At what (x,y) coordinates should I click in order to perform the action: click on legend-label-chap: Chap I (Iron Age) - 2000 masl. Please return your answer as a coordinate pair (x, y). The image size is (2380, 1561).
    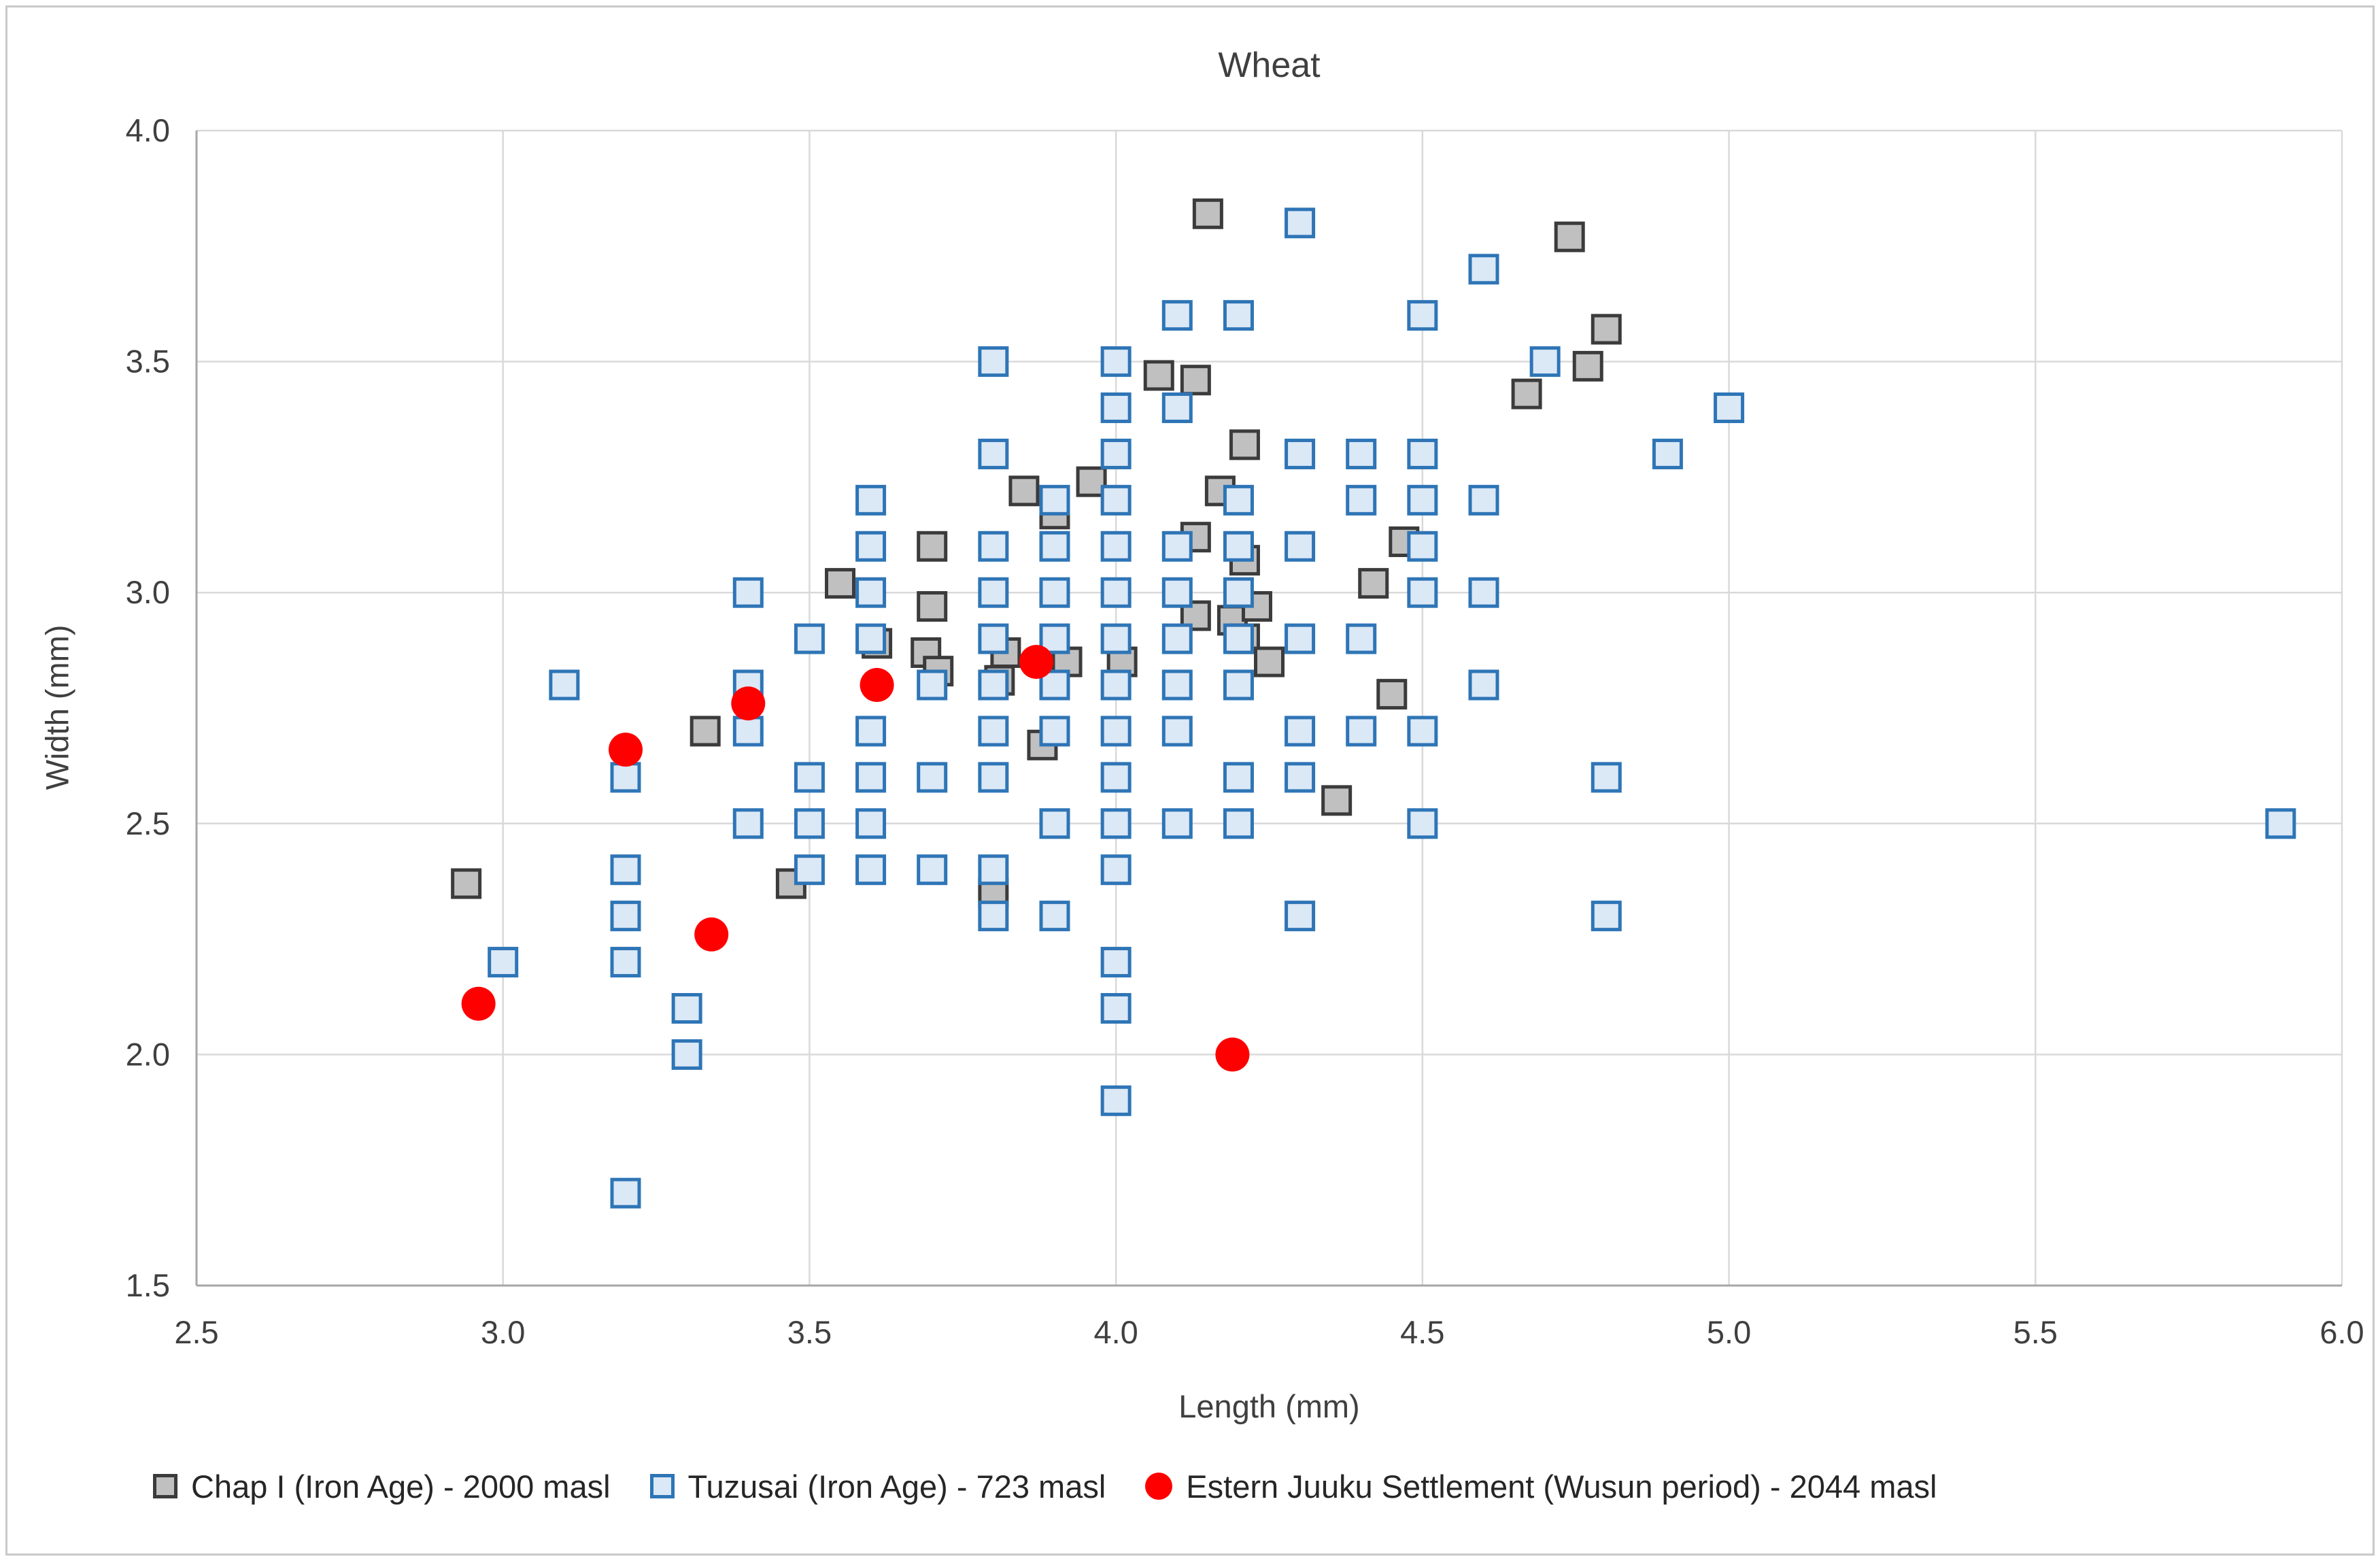
    Looking at the image, I should click on (401, 1486).